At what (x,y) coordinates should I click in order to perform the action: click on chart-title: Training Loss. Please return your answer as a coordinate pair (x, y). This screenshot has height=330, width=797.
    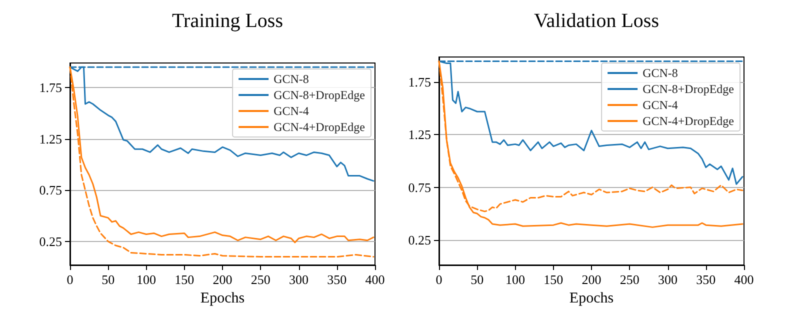
    Looking at the image, I should click on (228, 21).